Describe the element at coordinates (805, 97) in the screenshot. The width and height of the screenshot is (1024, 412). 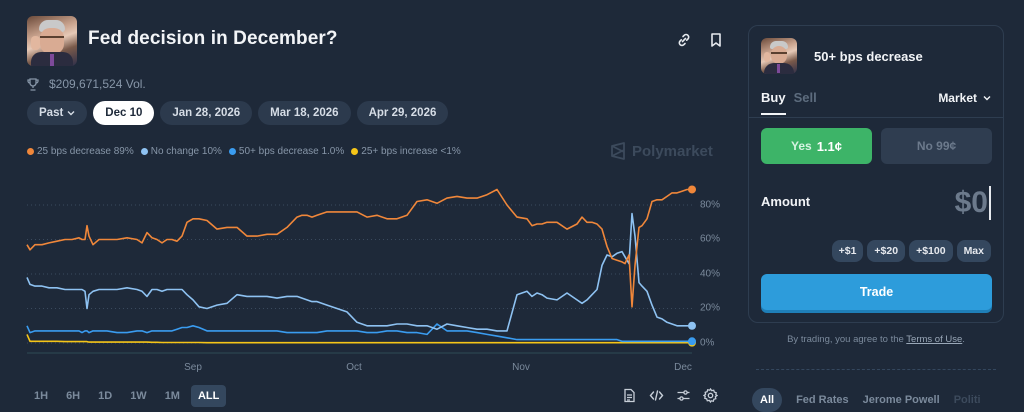
I see `tab-sell: Sell` at that location.